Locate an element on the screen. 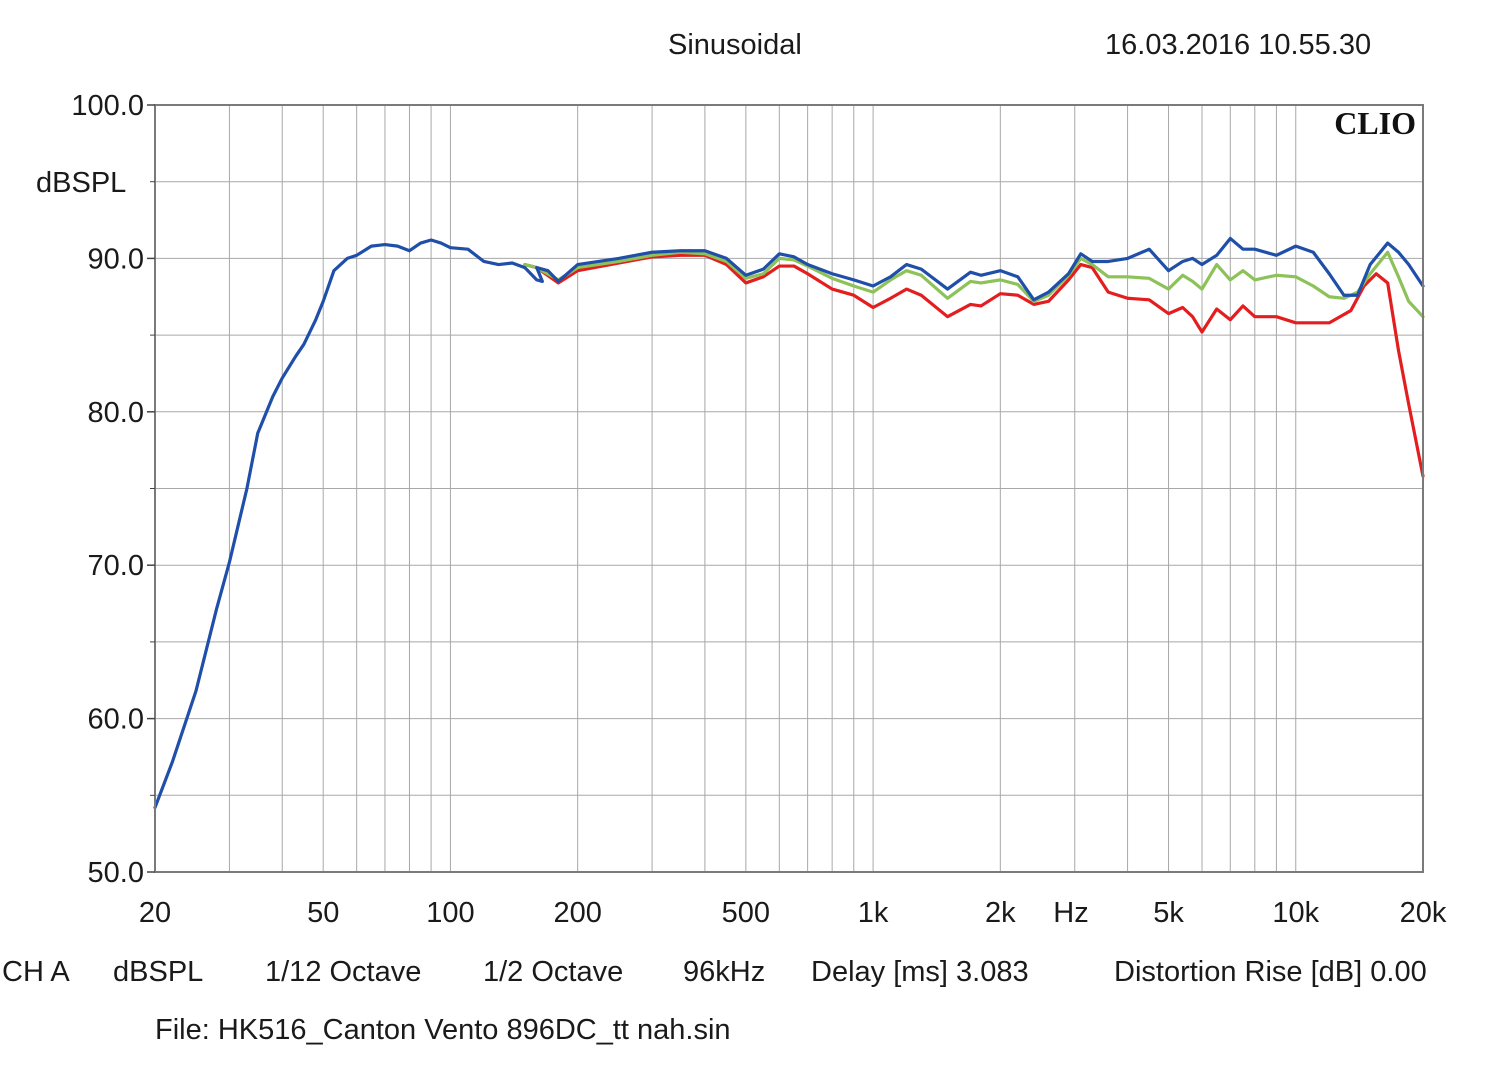 The height and width of the screenshot is (1074, 1500). footer-distortion: Distortion Rise [dB] 0.00 is located at coordinates (1270, 972).